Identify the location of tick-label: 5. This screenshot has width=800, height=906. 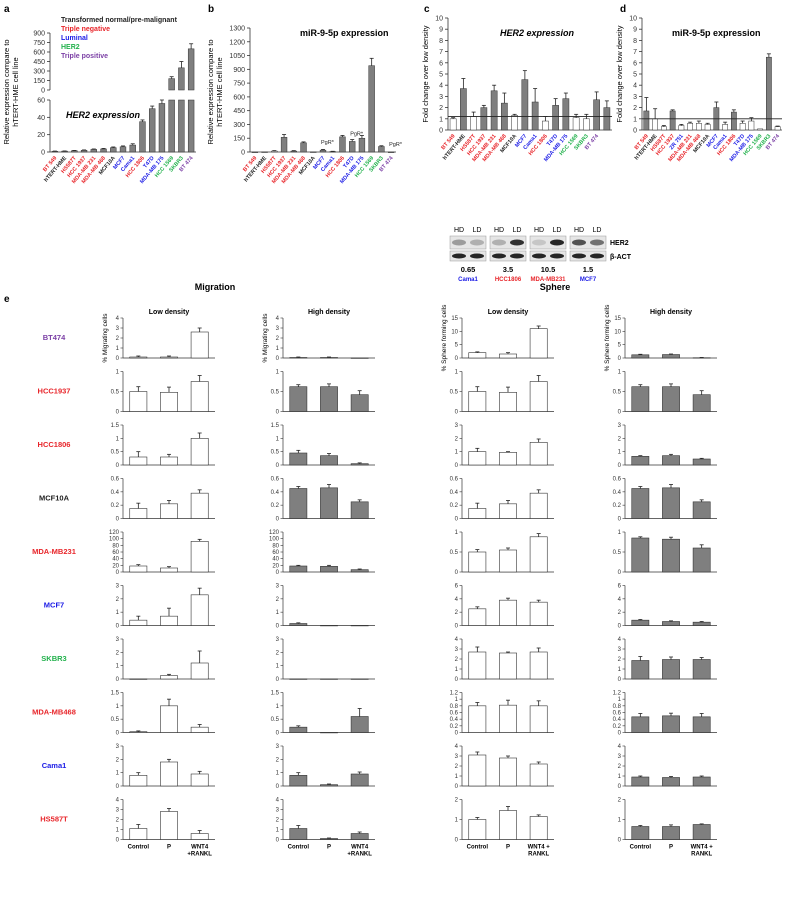
(620, 346).